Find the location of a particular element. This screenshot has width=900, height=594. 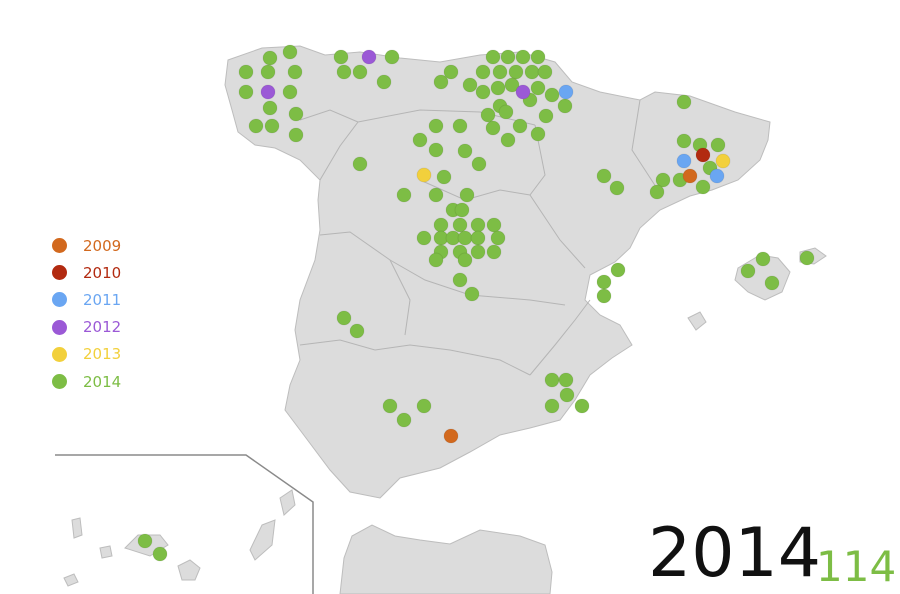

legend-item-2011: 2011 is located at coordinates (86, 299).